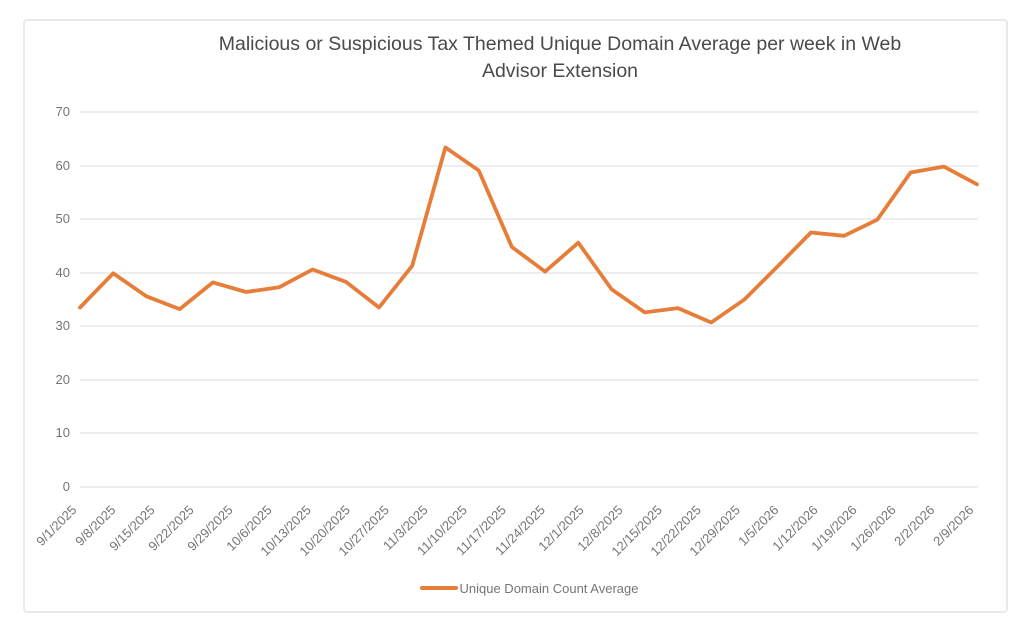  Describe the element at coordinates (62, 219) in the screenshot. I see `y-tick-label: 50` at that location.